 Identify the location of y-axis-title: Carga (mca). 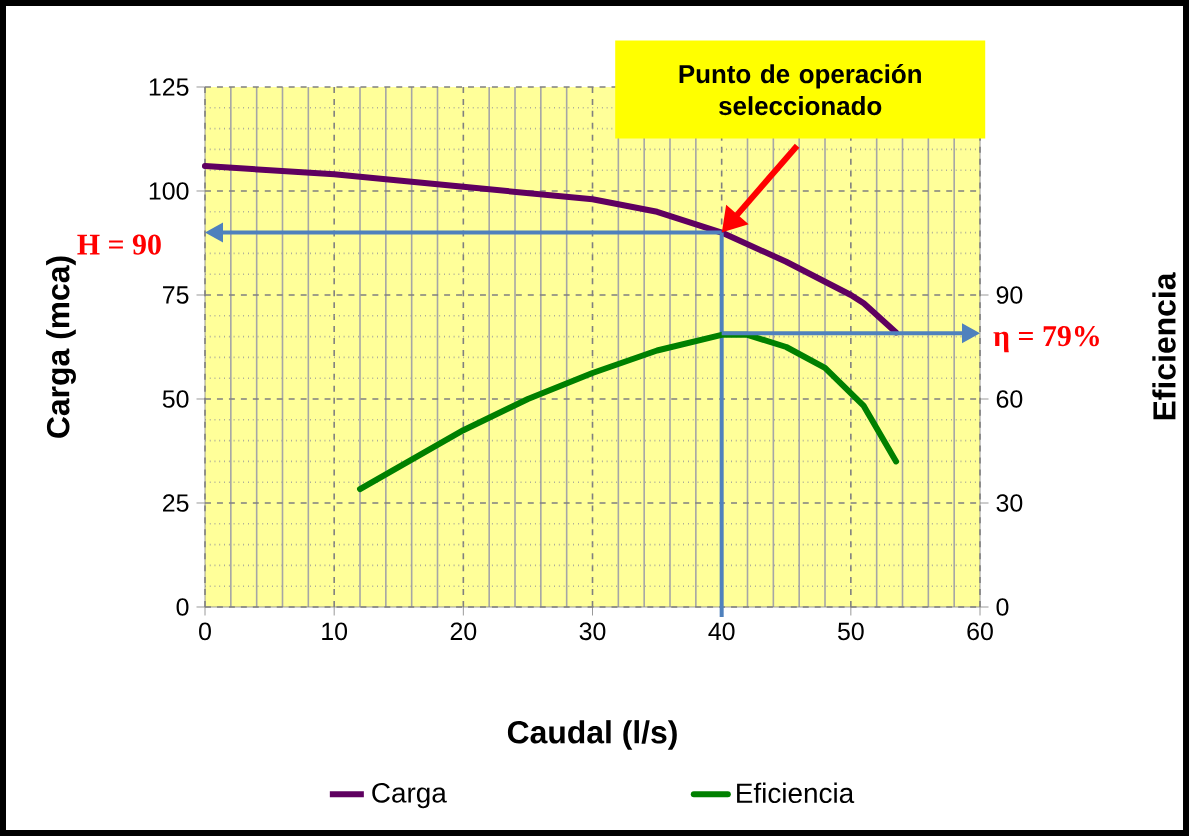
(61, 347).